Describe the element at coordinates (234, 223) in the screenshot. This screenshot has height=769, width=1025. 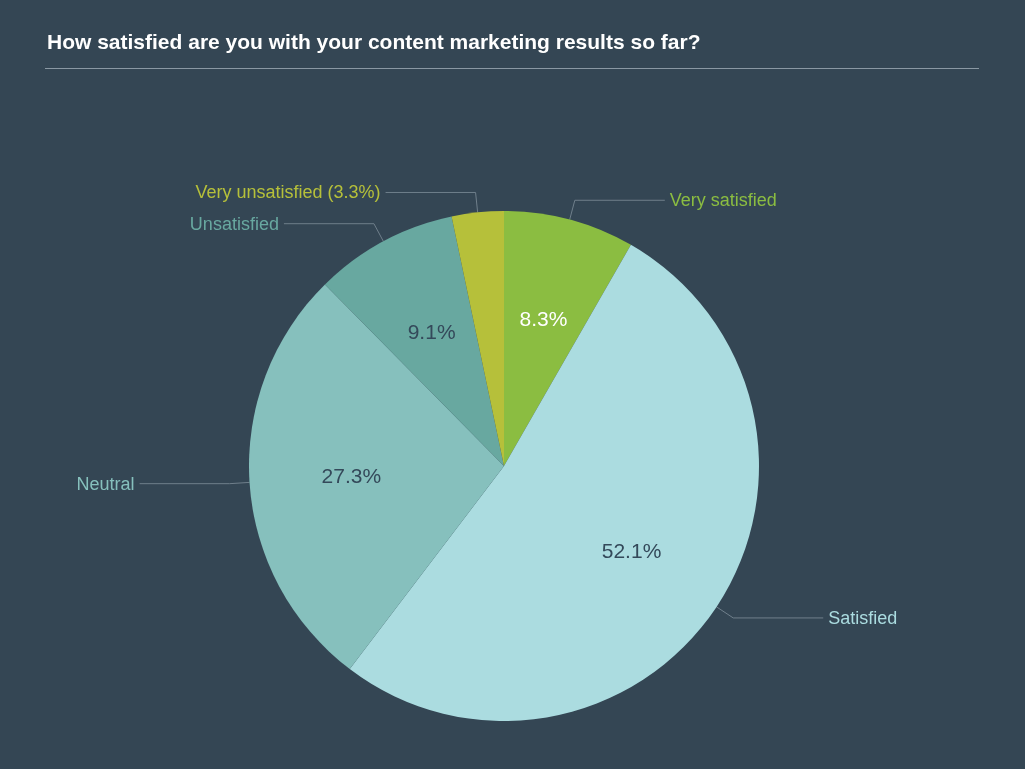
I see `slice-label: Unsatisfied` at that location.